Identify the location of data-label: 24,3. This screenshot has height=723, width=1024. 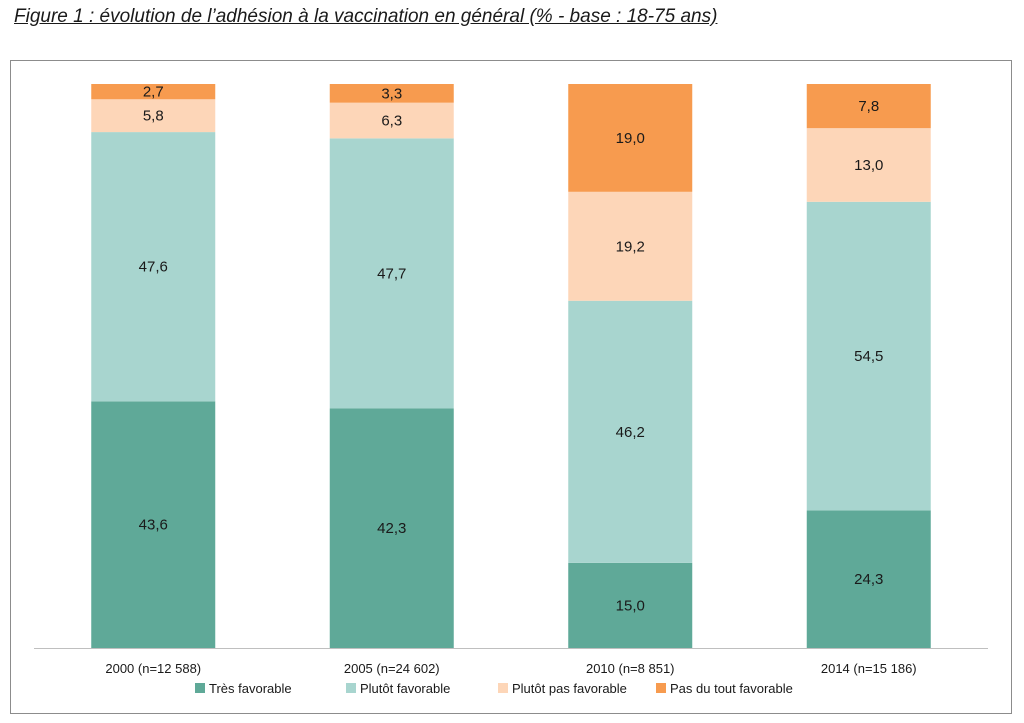
(868, 579).